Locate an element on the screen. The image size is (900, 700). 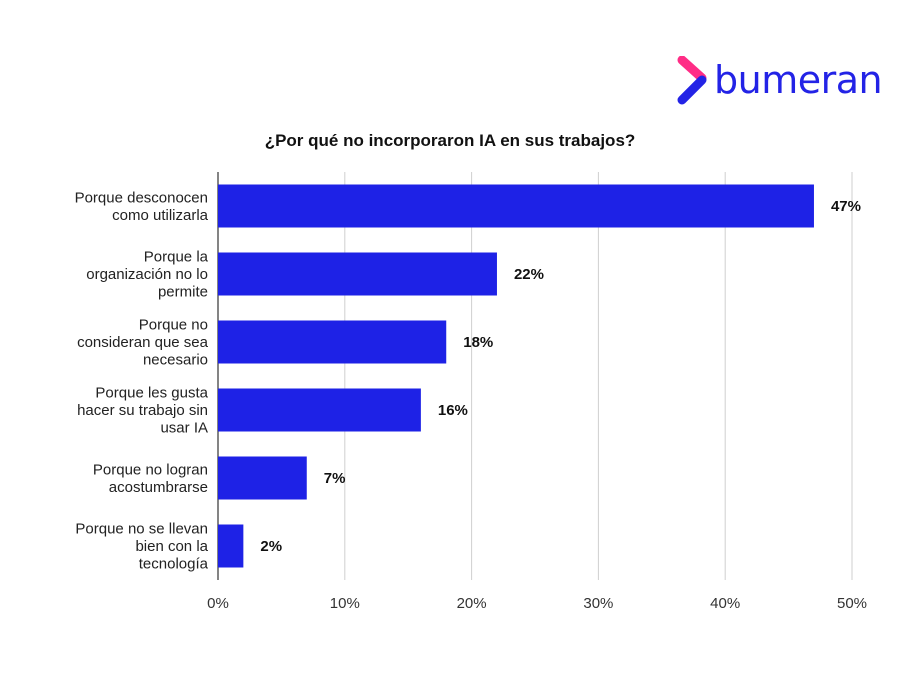
x-tick-label: 0% is located at coordinates (218, 603).